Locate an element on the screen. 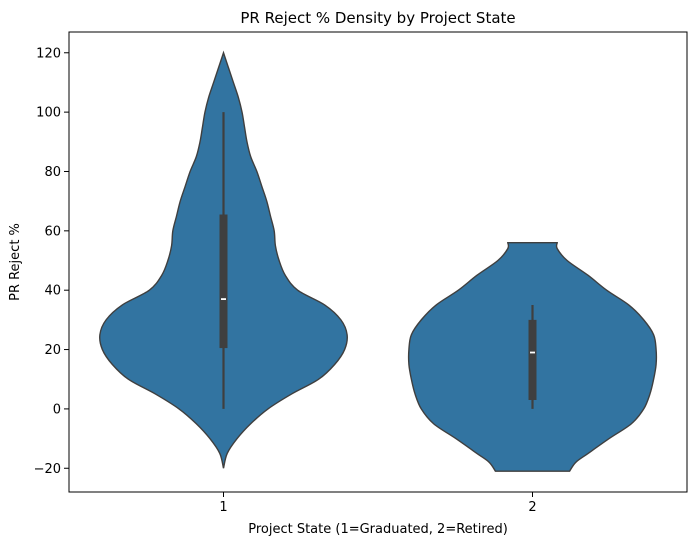 The image size is (698, 545). chart-title: PR Reject % Density by Project State is located at coordinates (377, 18).